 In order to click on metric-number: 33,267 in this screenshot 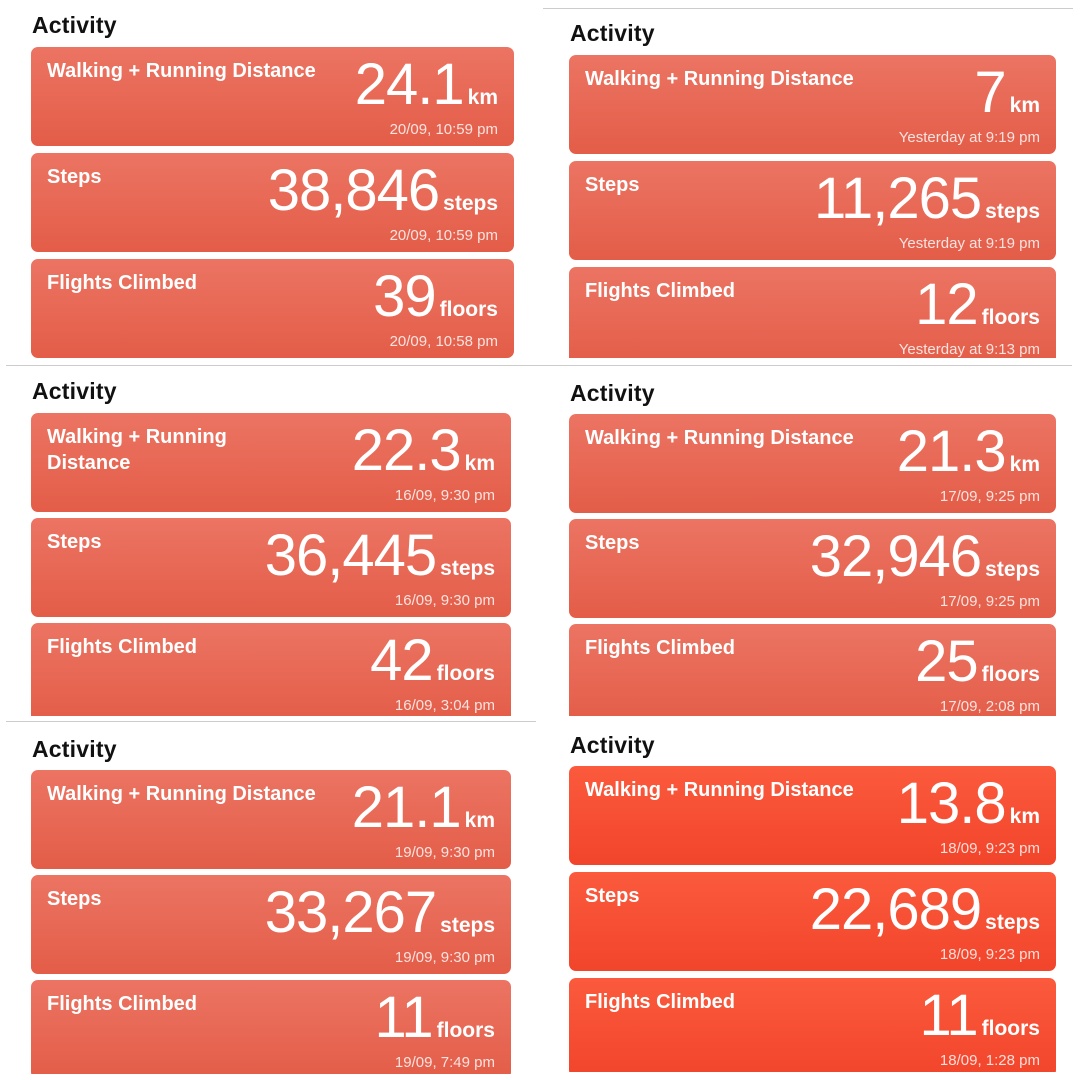, I will do `click(350, 912)`.